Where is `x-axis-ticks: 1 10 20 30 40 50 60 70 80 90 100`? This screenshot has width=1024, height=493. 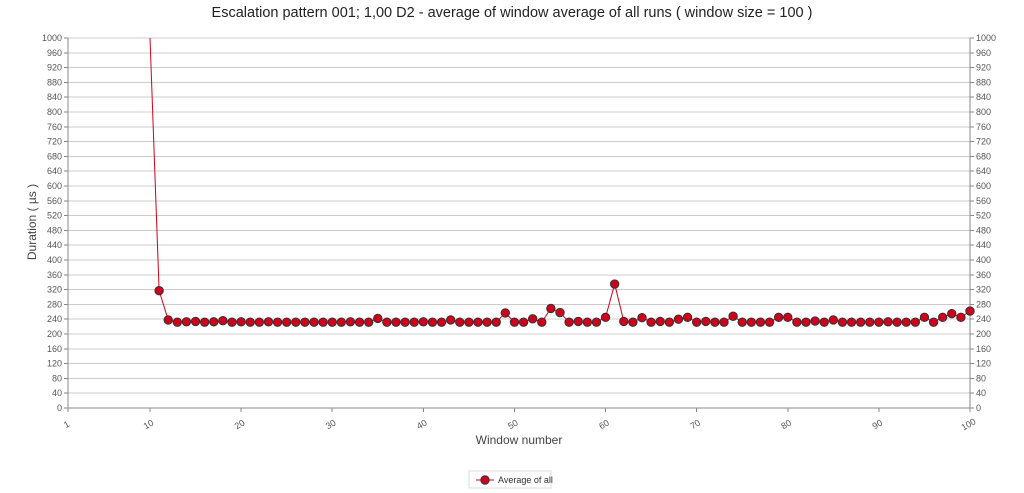
x-axis-ticks: 1 10 20 30 40 50 60 70 80 90 100 is located at coordinates (520, 420).